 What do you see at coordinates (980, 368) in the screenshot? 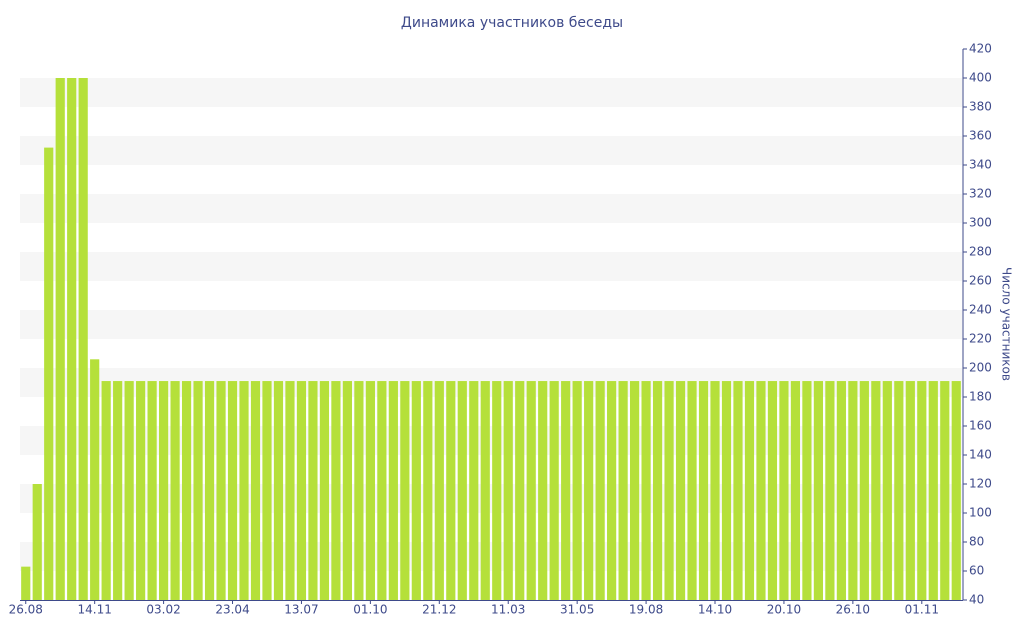
I see `y-tick-label: 200` at bounding box center [980, 368].